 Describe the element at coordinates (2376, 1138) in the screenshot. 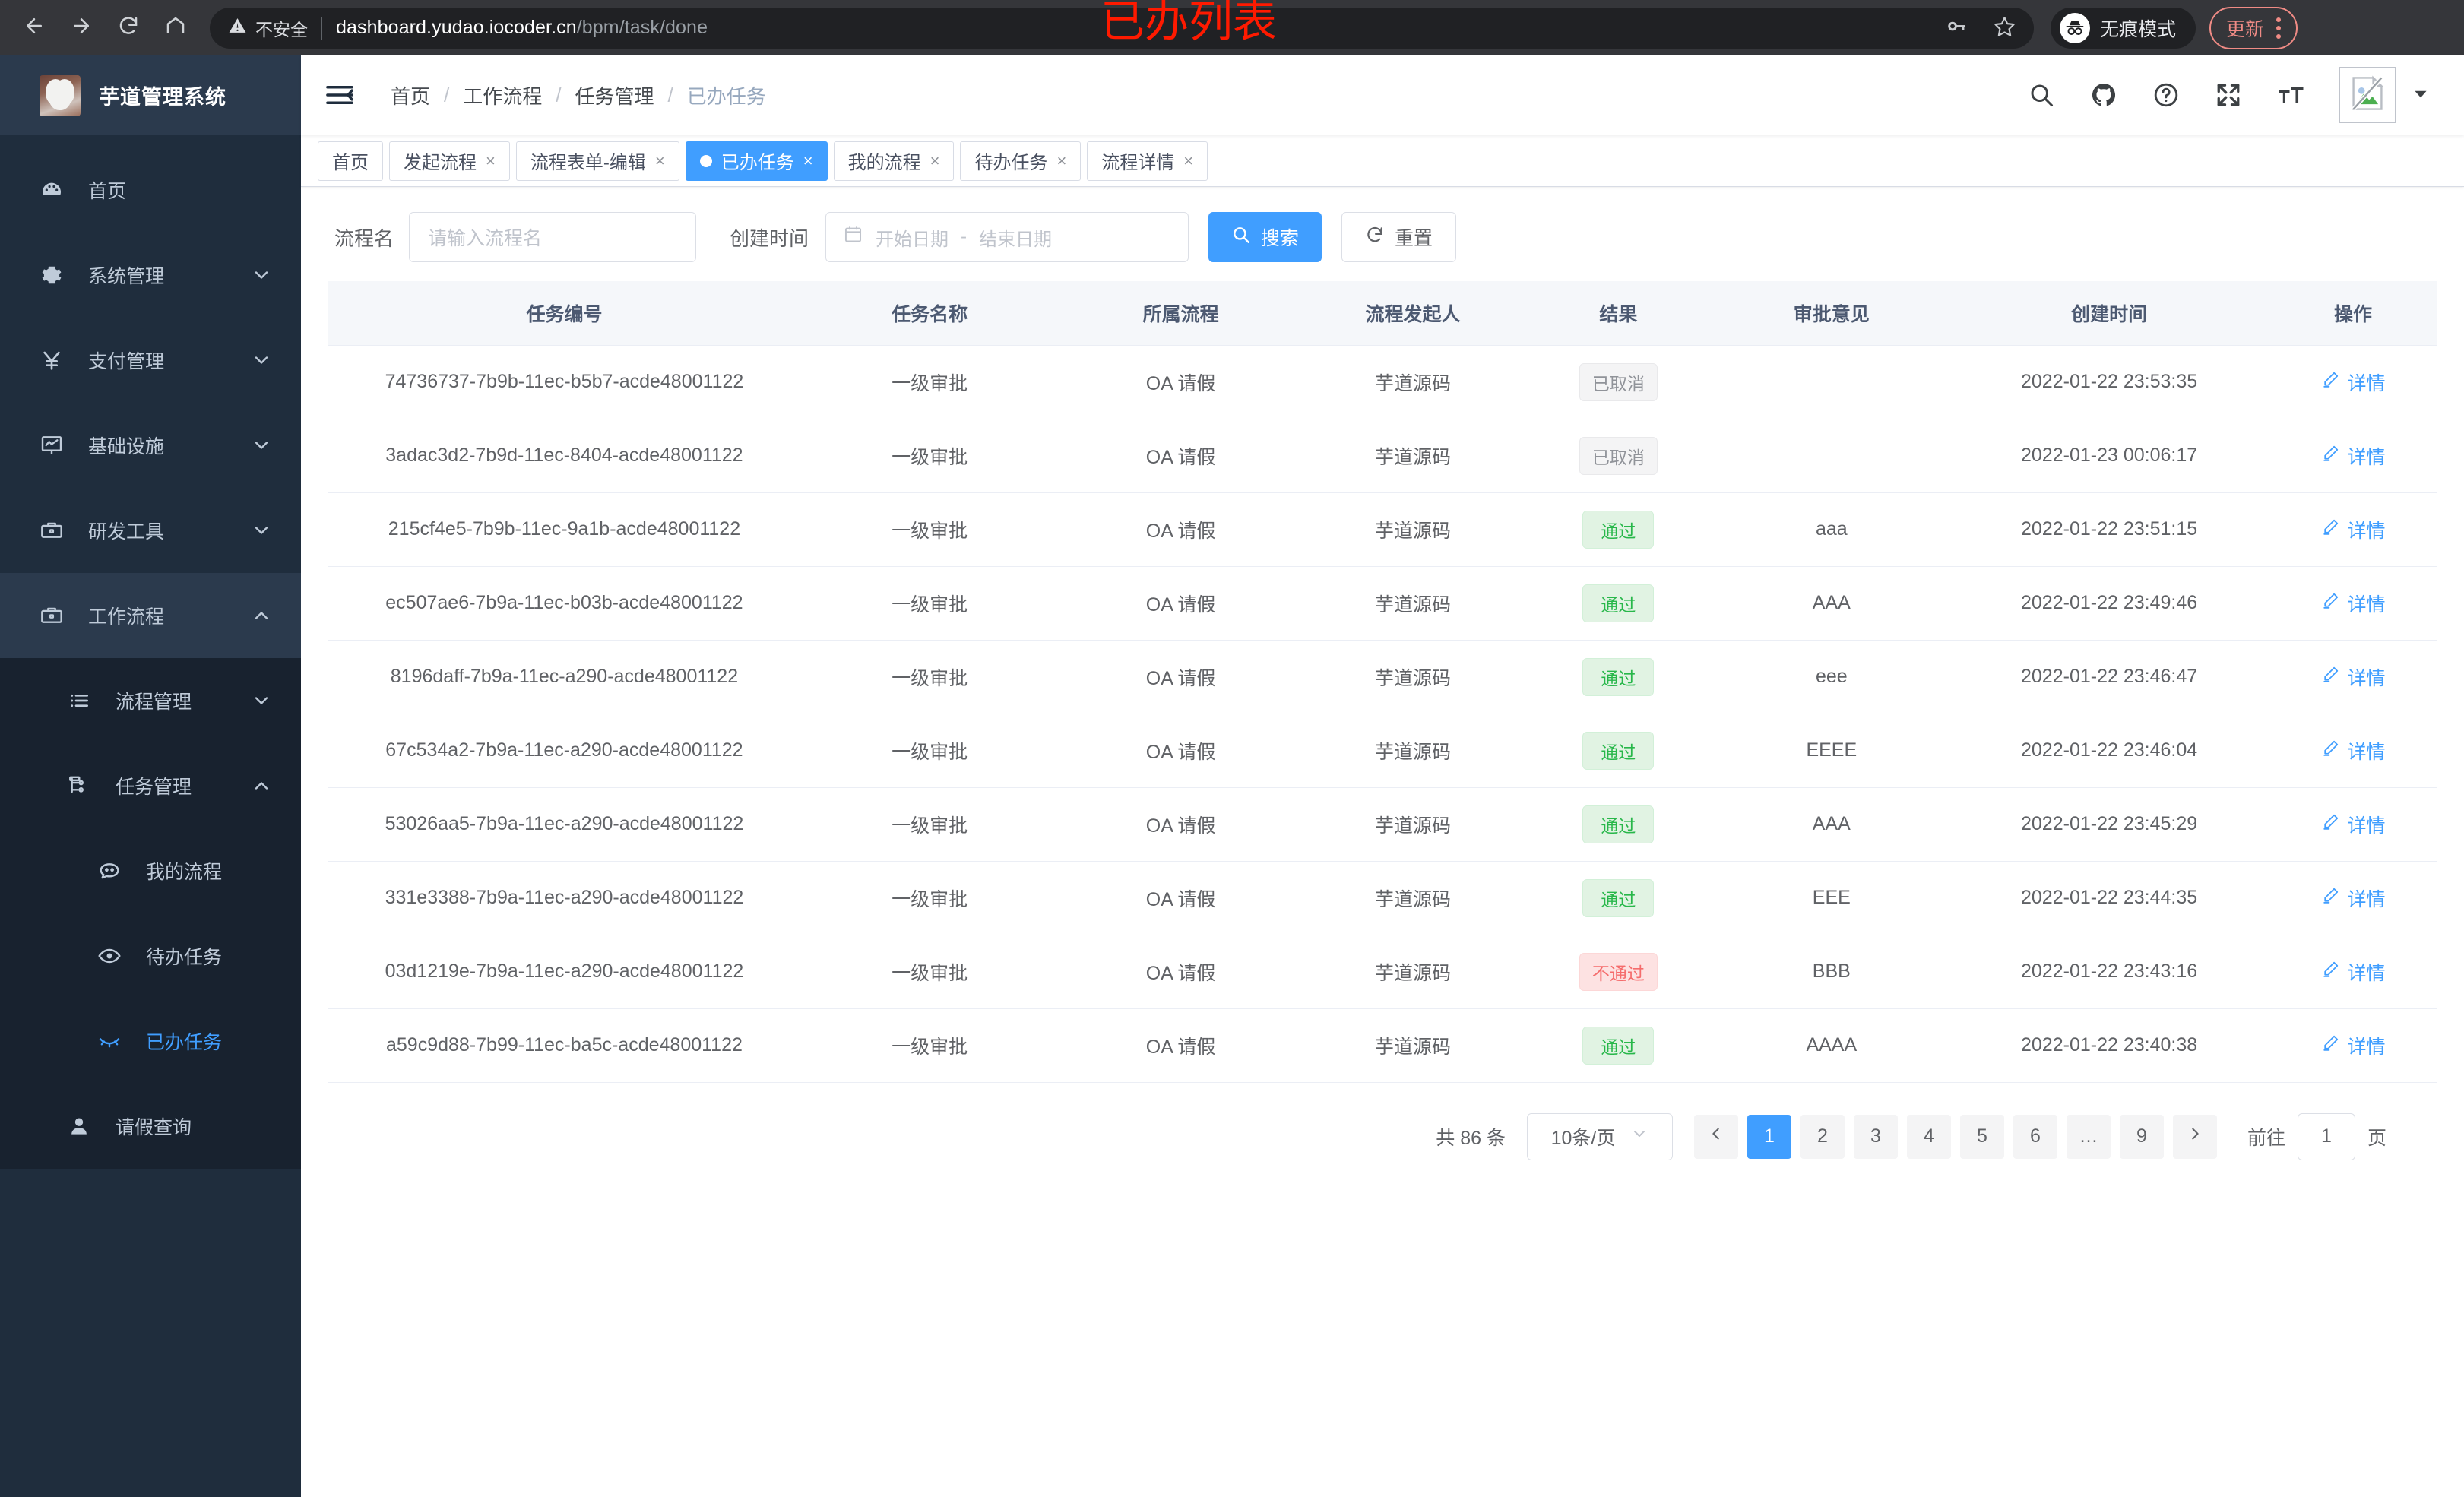

I see `pagination-jump-suffix: 页` at that location.